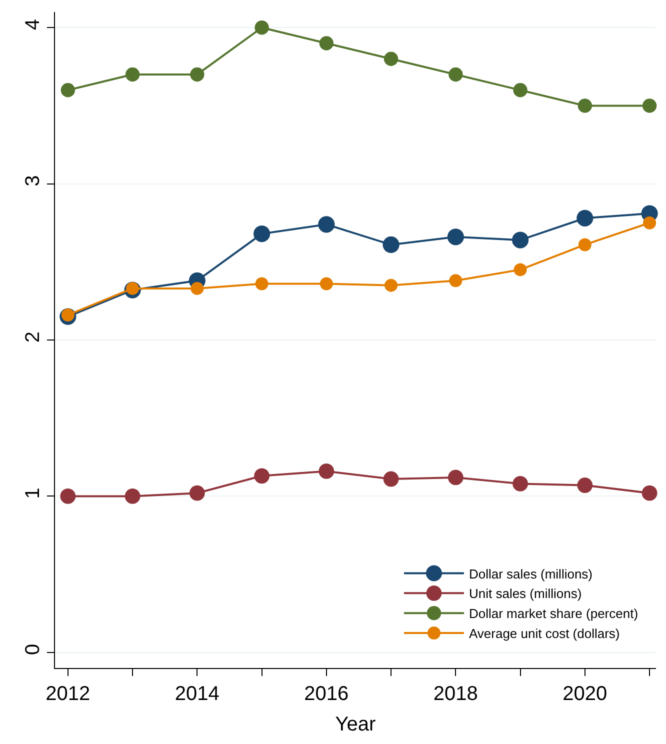  I want to click on x-tick-label: 2014, so click(197, 694).